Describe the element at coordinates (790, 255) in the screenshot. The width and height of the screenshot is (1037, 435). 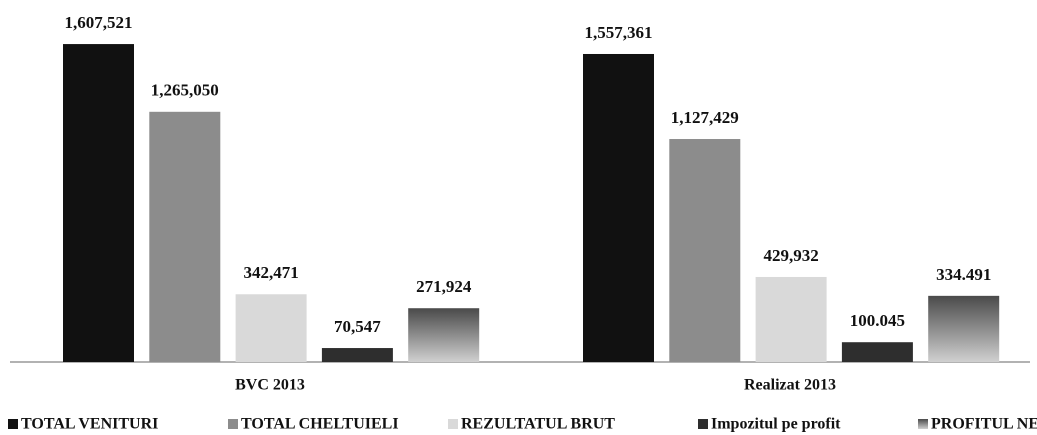
I see `value-label: 429,932` at that location.